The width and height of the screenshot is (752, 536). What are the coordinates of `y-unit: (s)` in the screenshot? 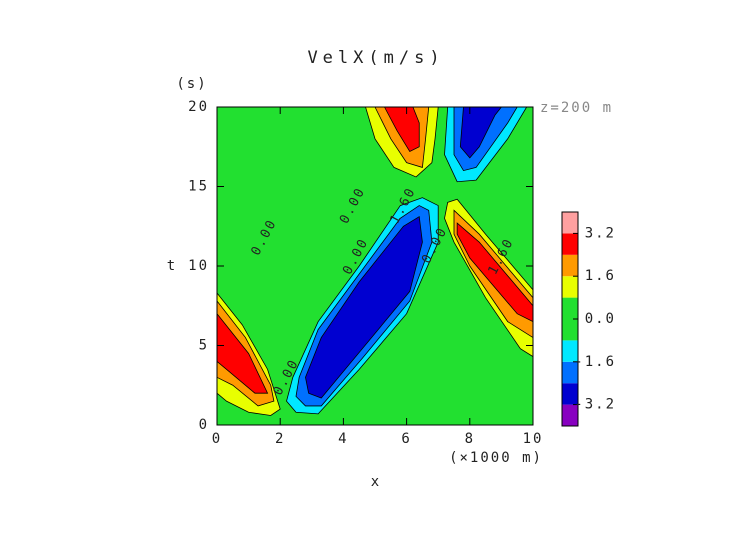 It's located at (191, 84).